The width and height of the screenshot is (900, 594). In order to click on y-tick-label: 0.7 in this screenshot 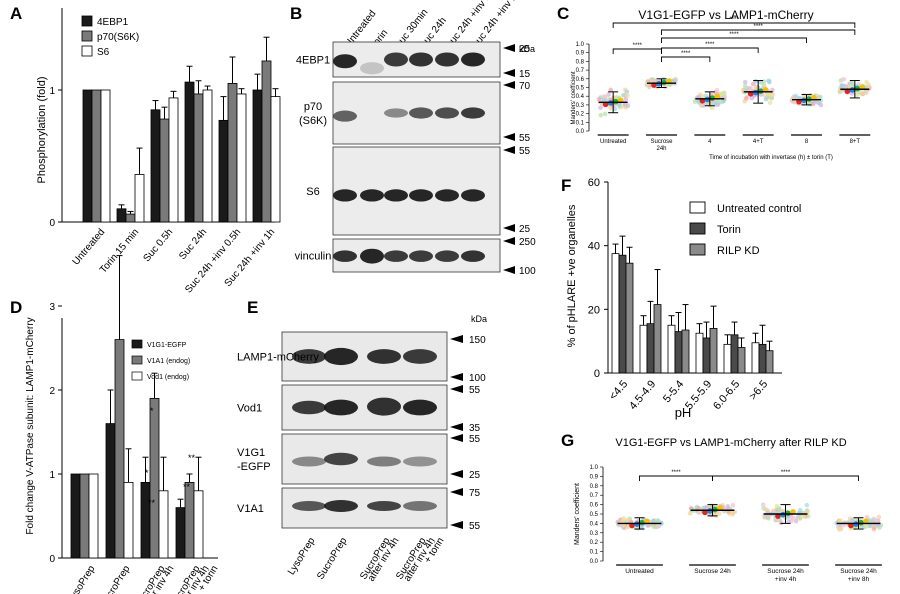, I will do `click(594, 496)`.